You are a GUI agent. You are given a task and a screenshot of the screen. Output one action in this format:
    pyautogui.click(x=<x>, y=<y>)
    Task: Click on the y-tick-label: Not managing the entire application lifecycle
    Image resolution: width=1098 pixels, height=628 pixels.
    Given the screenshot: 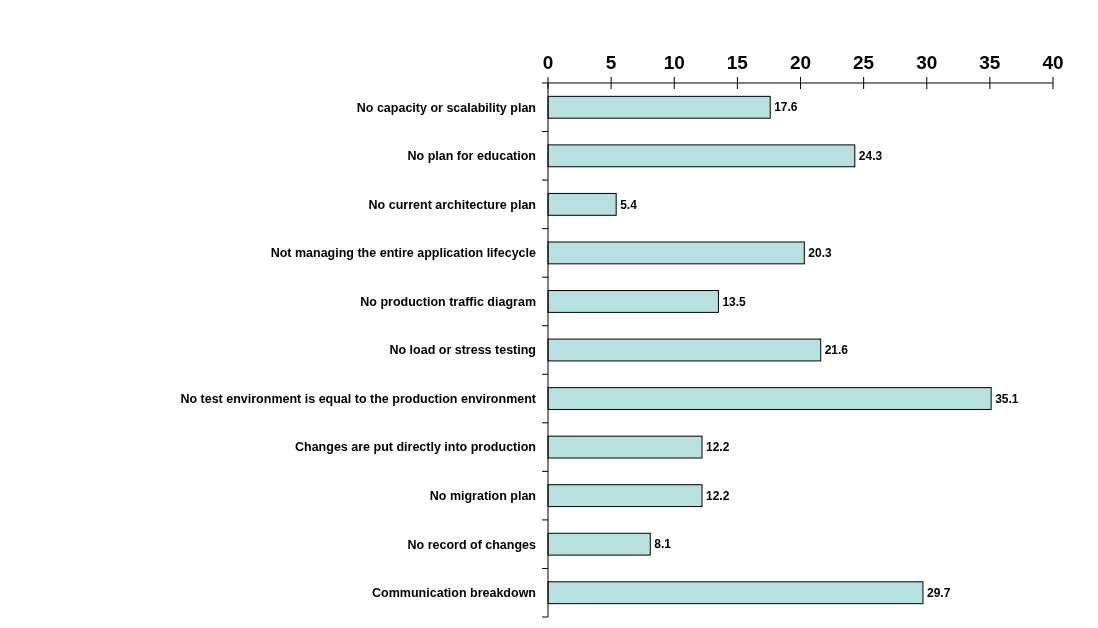 What is the action you would take?
    pyautogui.click(x=403, y=253)
    